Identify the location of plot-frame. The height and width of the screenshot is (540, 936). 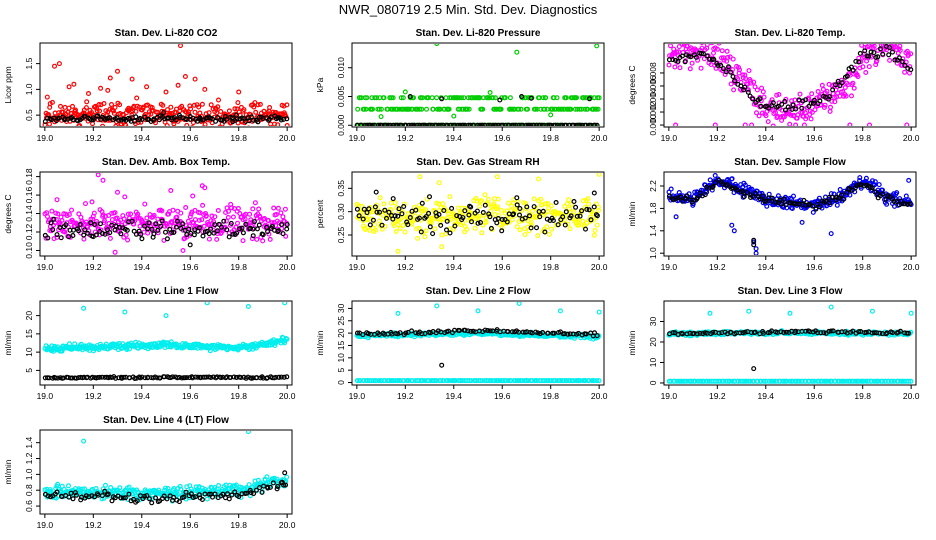
(166, 343).